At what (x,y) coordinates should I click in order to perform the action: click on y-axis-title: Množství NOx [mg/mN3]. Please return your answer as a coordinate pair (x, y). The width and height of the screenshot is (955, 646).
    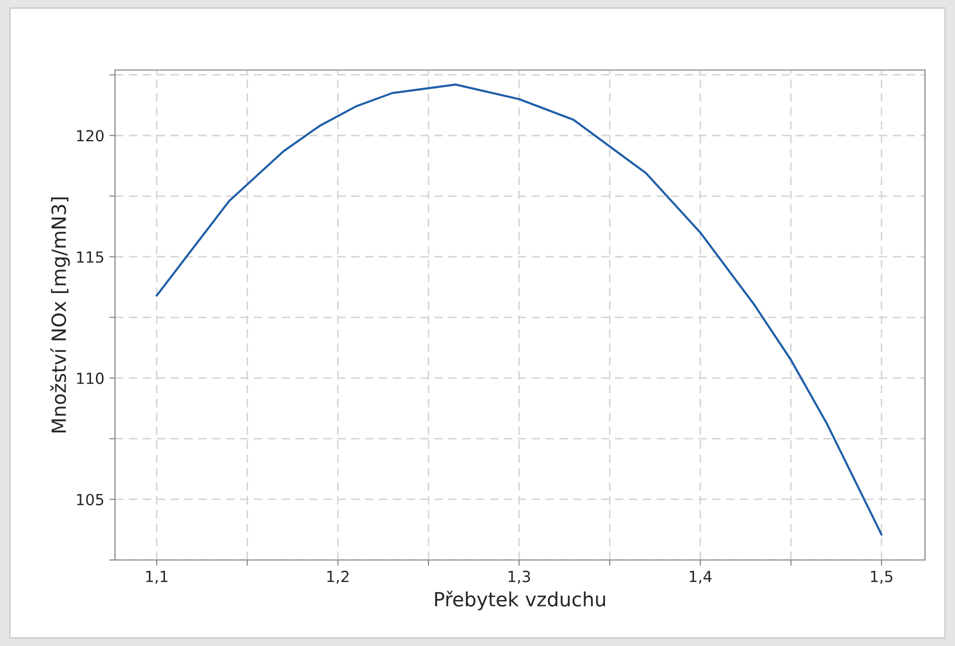
    Looking at the image, I should click on (60, 314).